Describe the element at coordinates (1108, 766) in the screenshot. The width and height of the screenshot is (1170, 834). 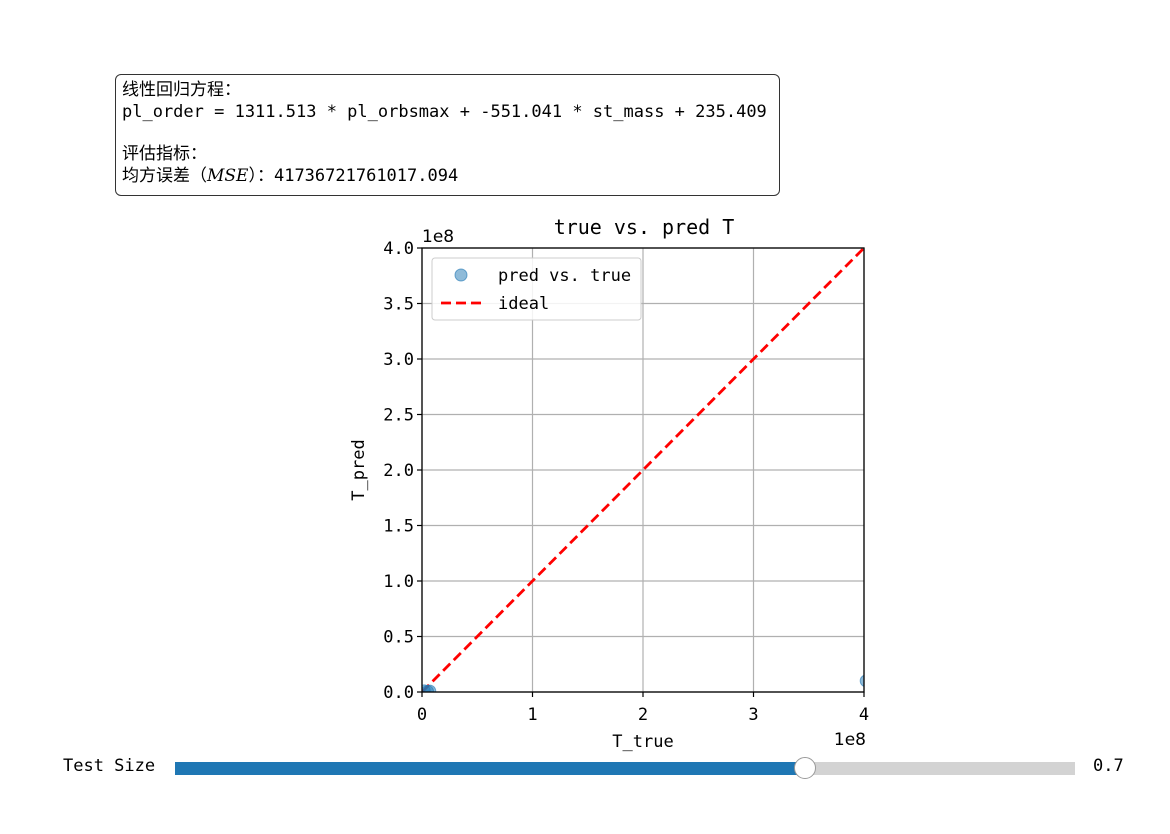
I see `slider-value: 0.7` at that location.